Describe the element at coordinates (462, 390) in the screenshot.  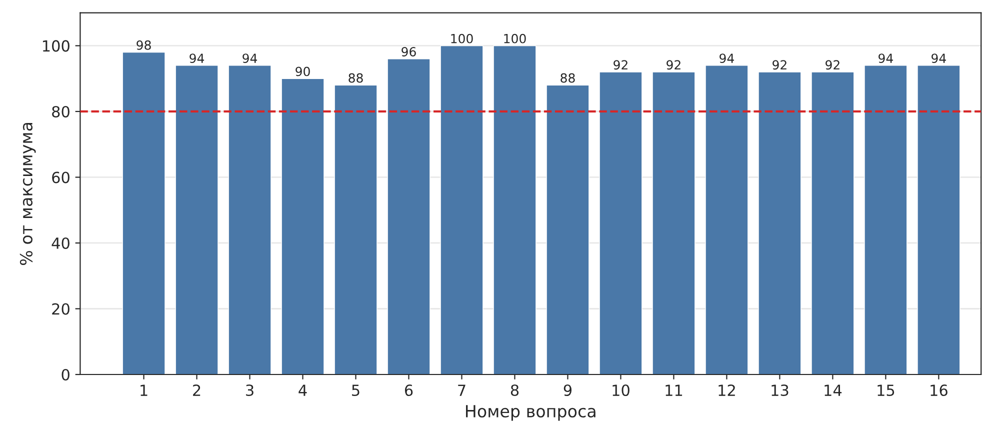
I see `x-tick-label: 7` at that location.